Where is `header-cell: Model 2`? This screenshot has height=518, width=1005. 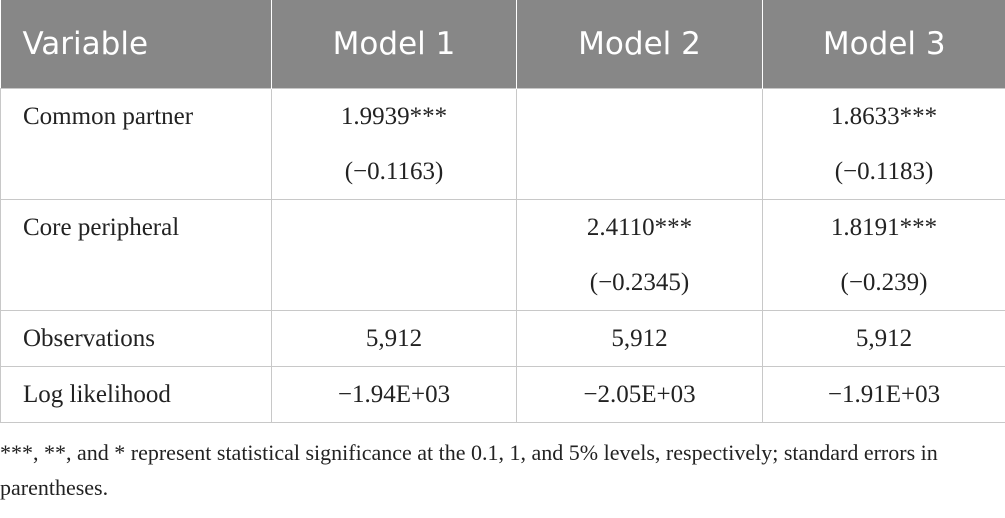
header-cell: Model 2 is located at coordinates (639, 44).